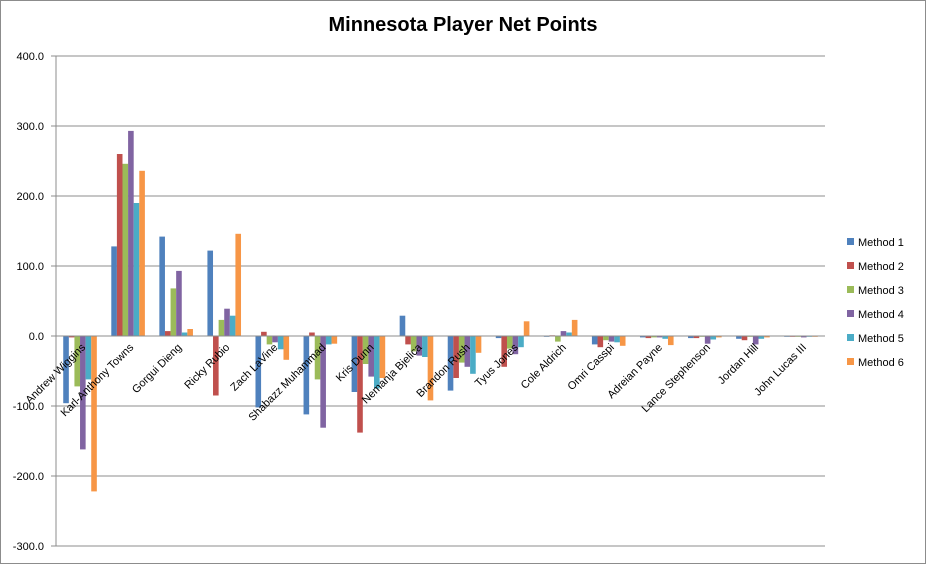 This screenshot has height=564, width=926. I want to click on category-label: Cole Aldrich, so click(544, 367).